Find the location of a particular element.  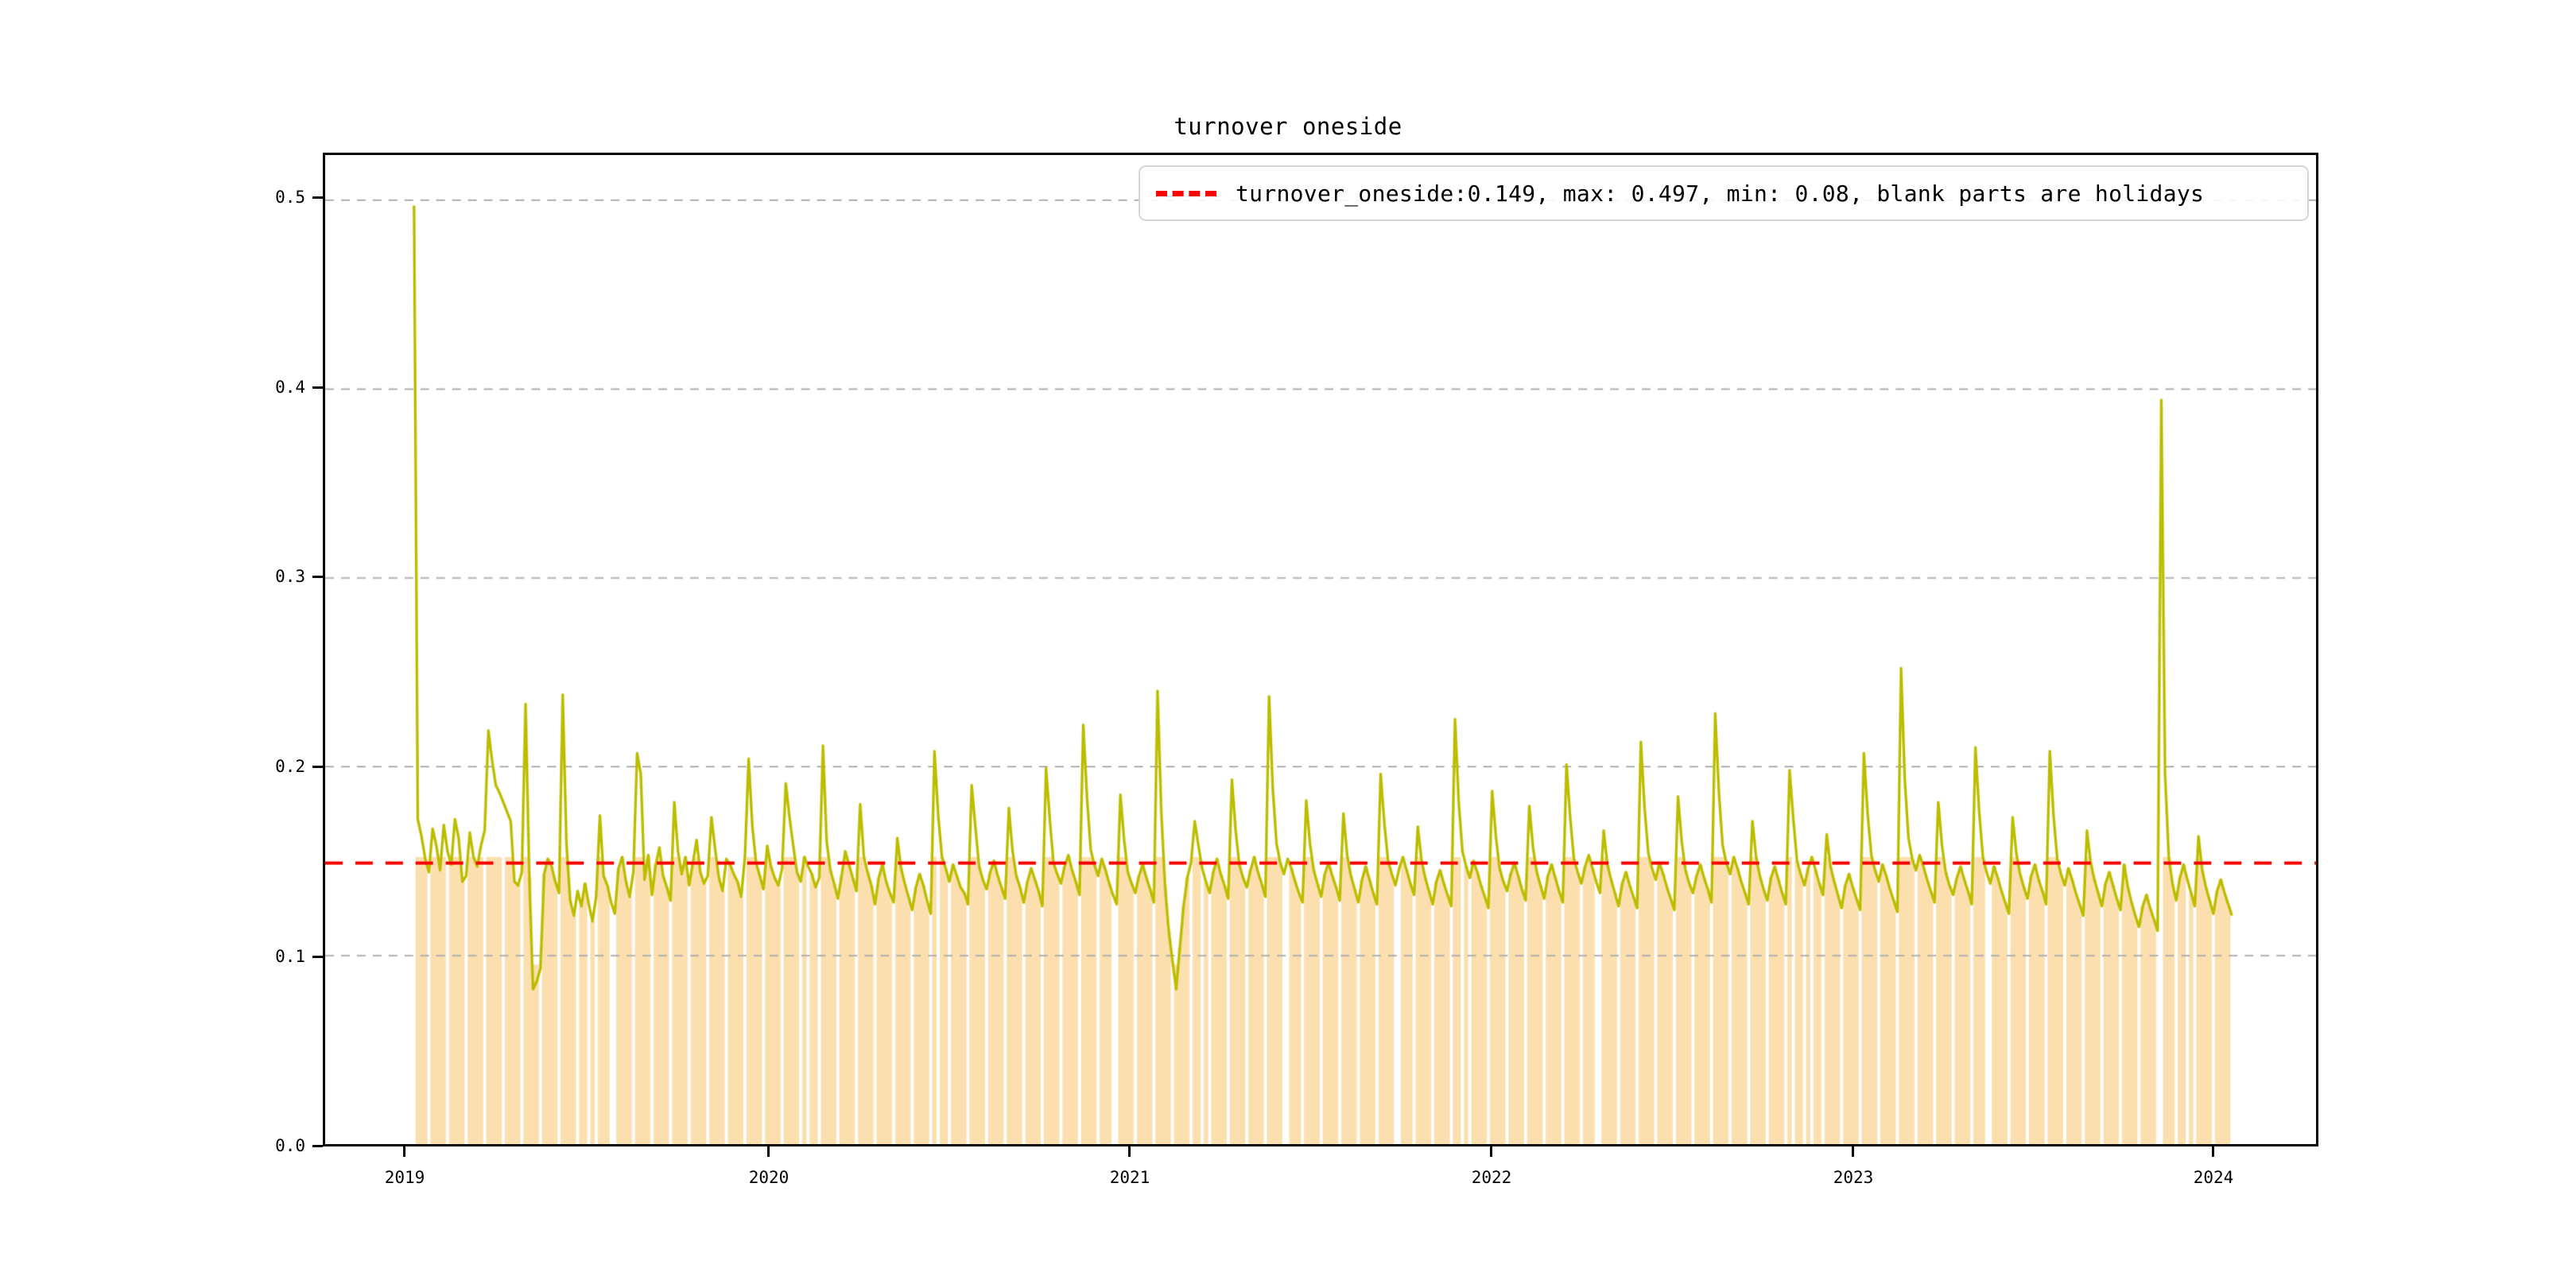

ytick-mark-0.0 is located at coordinates (317, 1146).